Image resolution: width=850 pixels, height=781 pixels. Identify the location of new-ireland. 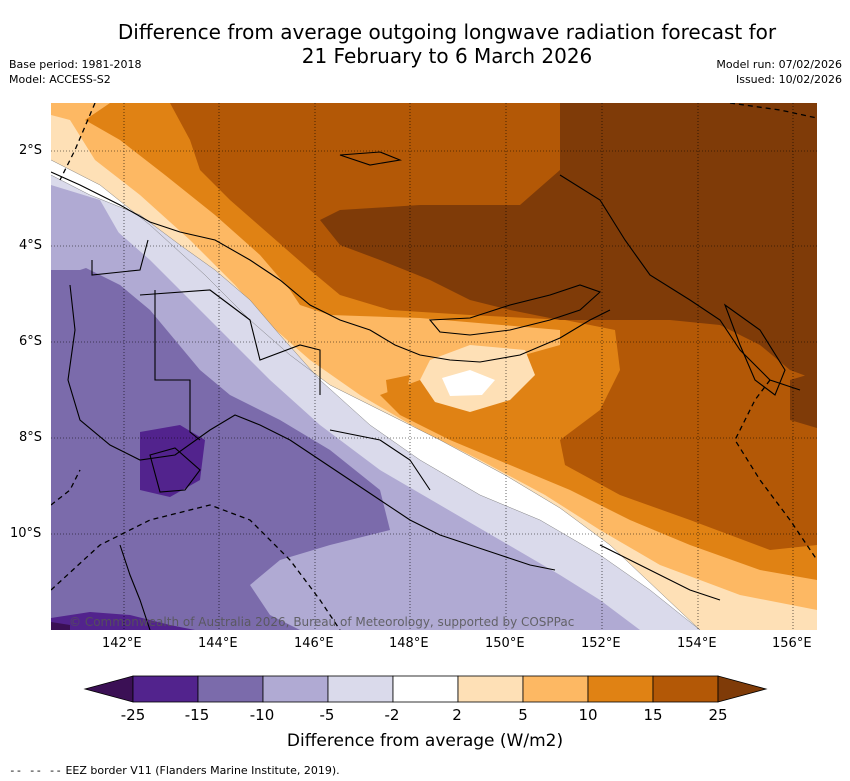
(680, 282).